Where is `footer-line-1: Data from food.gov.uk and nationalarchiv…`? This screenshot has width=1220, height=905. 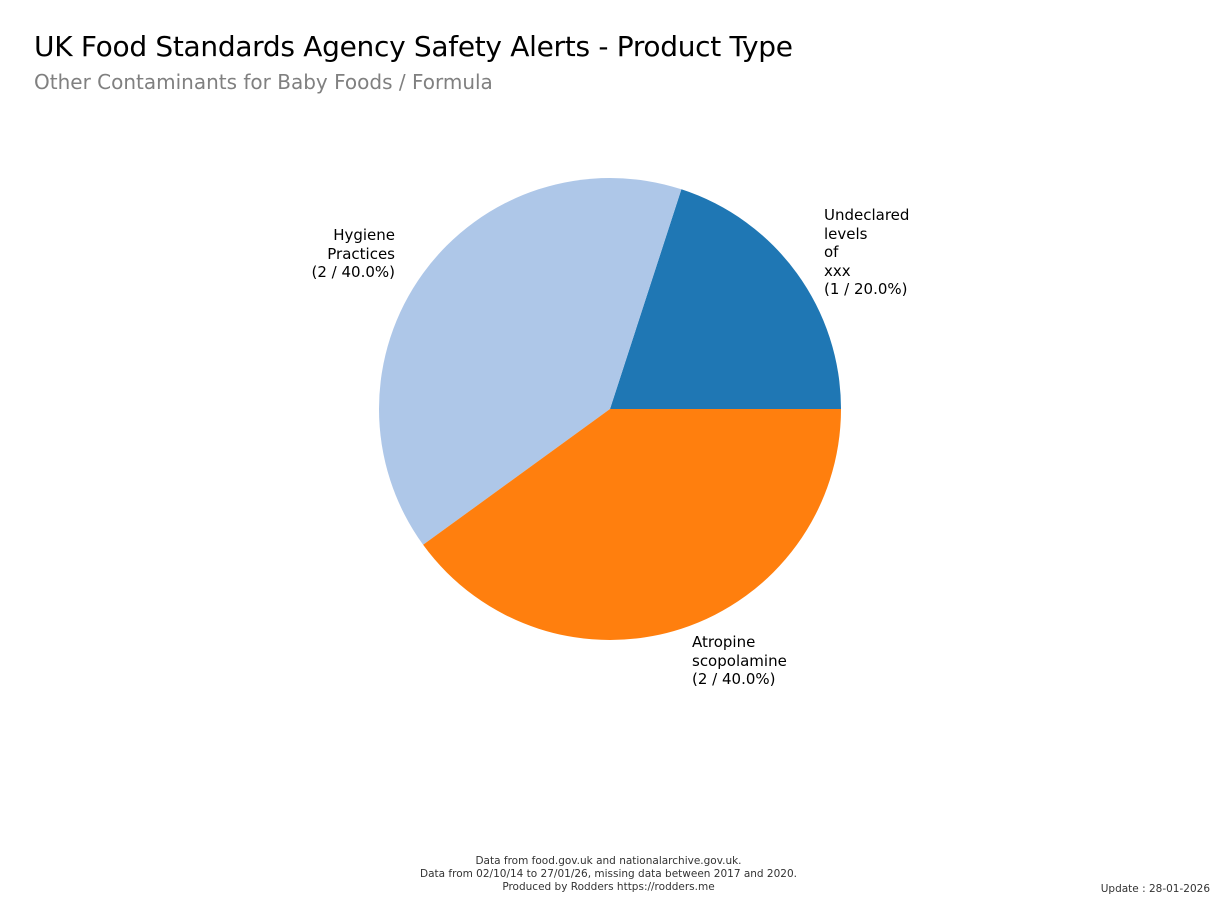 footer-line-1: Data from food.gov.uk and nationalarchiv… is located at coordinates (608, 861).